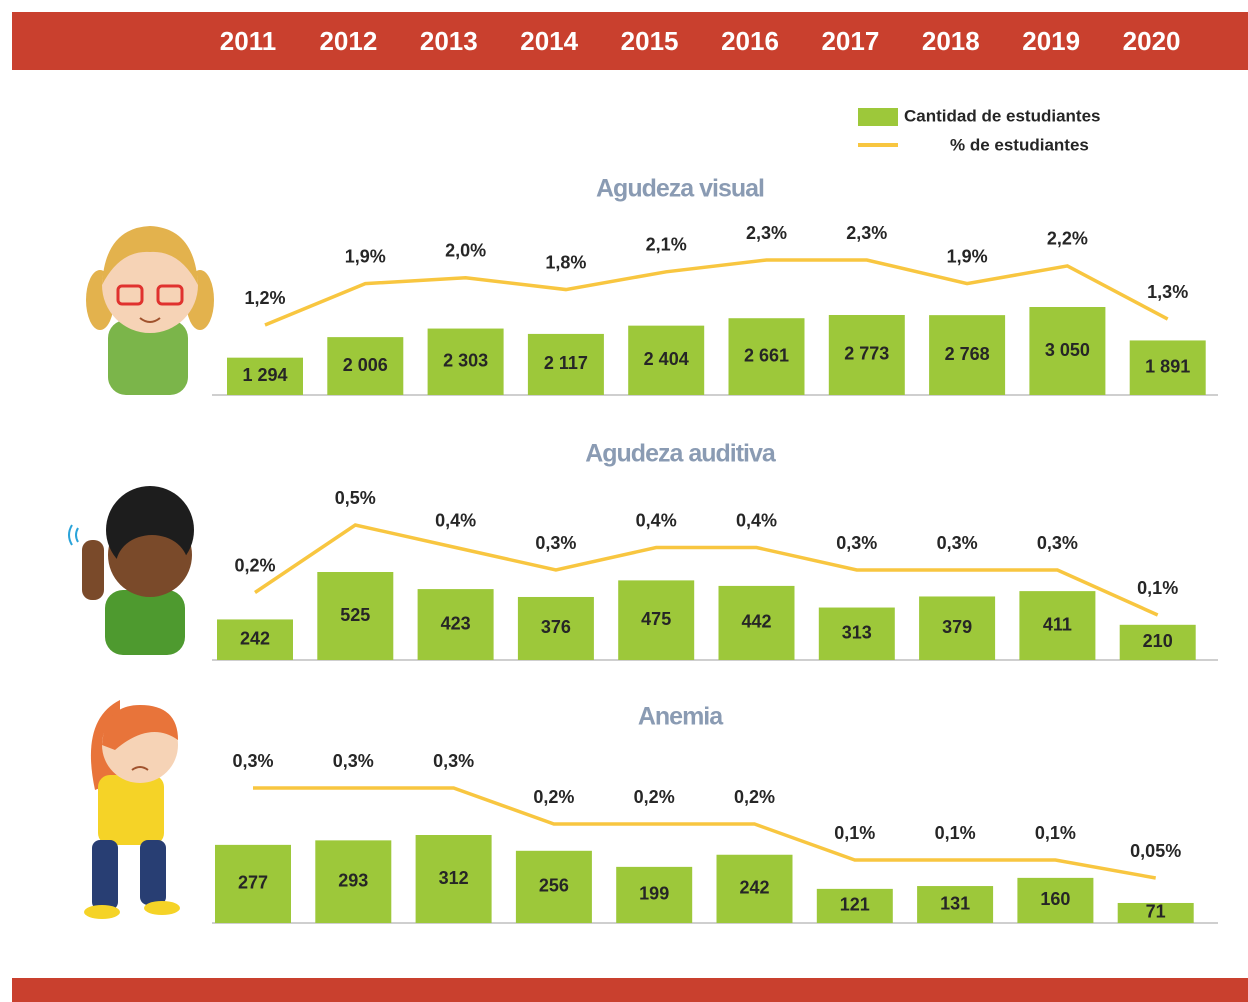  What do you see at coordinates (1051, 41) in the screenshot?
I see `year-label: 2019` at bounding box center [1051, 41].